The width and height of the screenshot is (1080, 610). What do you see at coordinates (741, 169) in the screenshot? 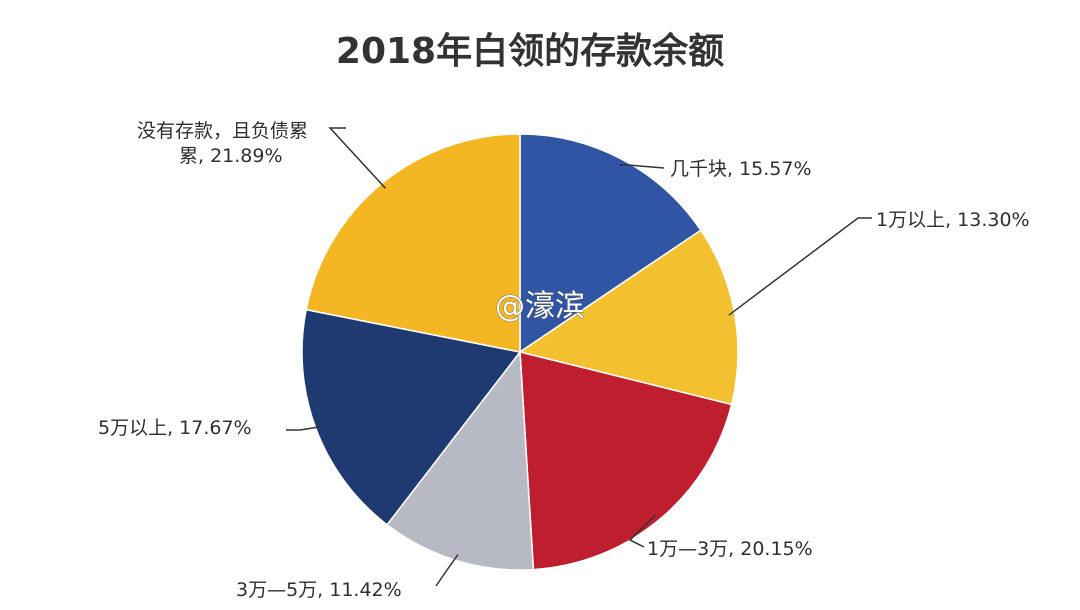
I see `slice-label-0: 几千块, 15.57%` at bounding box center [741, 169].